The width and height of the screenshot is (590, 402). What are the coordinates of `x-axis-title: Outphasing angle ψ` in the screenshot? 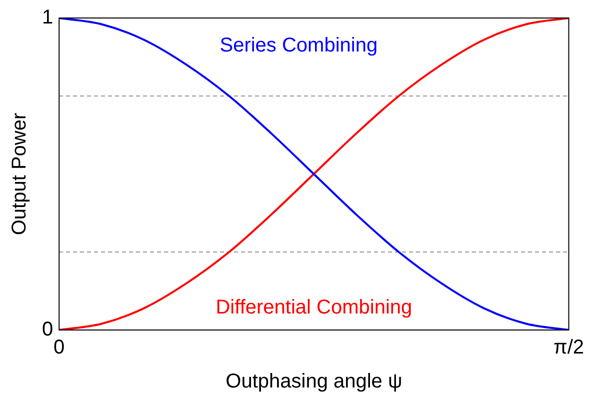 It's located at (314, 381).